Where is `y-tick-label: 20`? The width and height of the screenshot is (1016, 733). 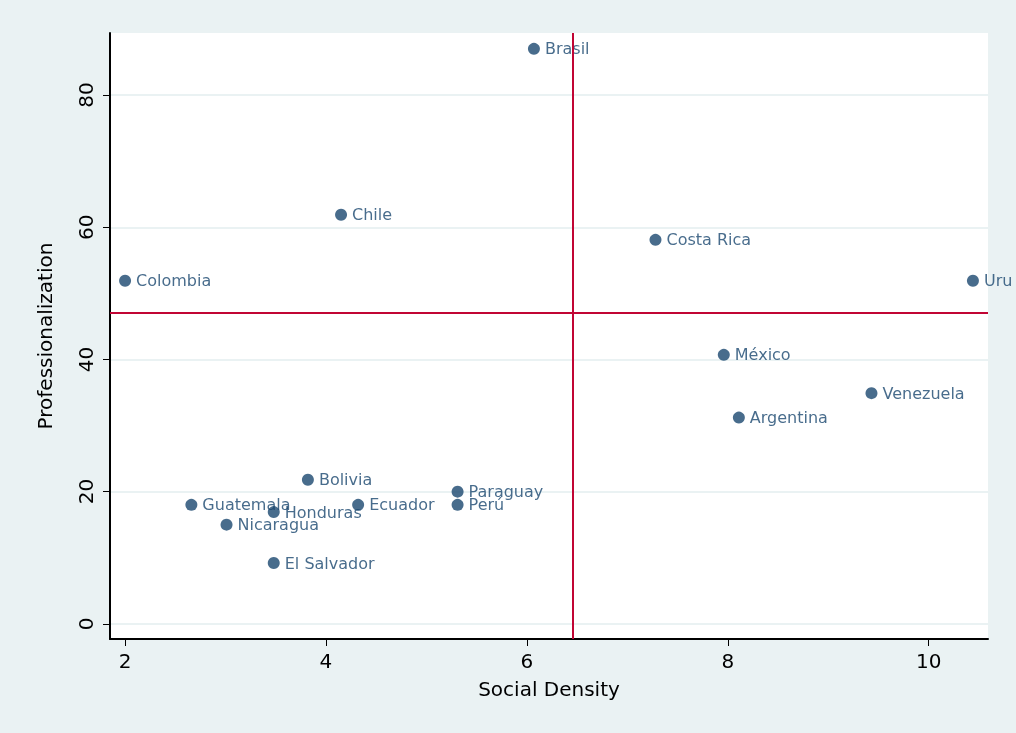
y-tick-label: 20 is located at coordinates (86, 491).